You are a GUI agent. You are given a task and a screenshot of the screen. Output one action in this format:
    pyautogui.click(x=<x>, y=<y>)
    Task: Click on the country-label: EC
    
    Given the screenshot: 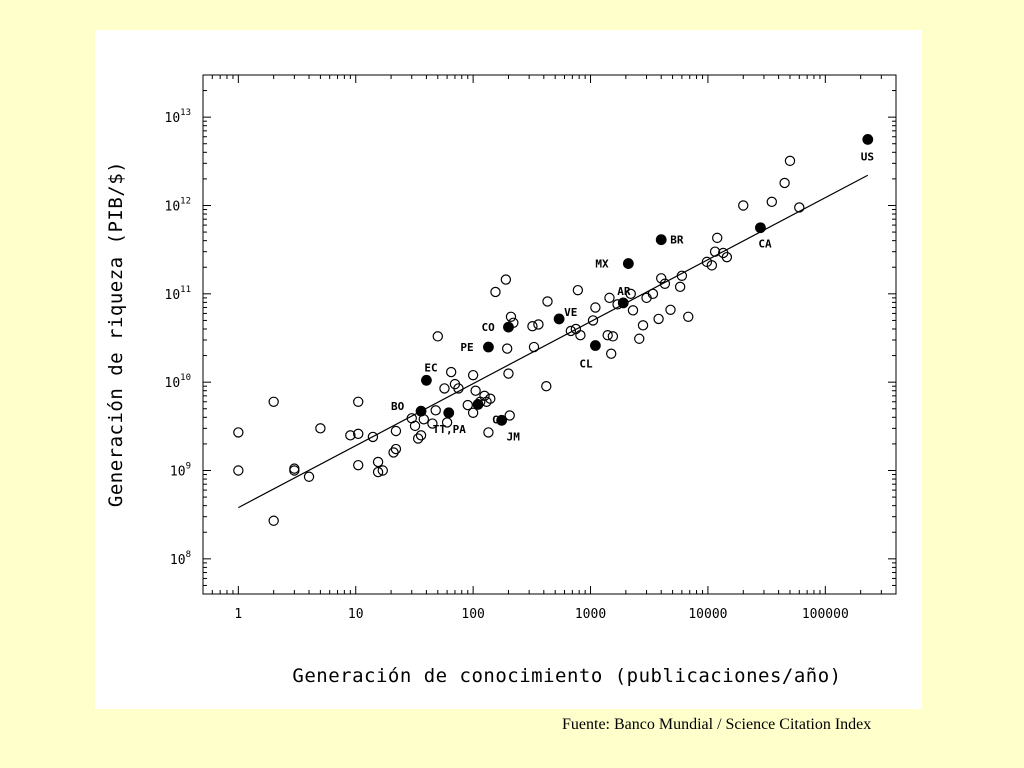 What is the action you would take?
    pyautogui.click(x=430, y=367)
    